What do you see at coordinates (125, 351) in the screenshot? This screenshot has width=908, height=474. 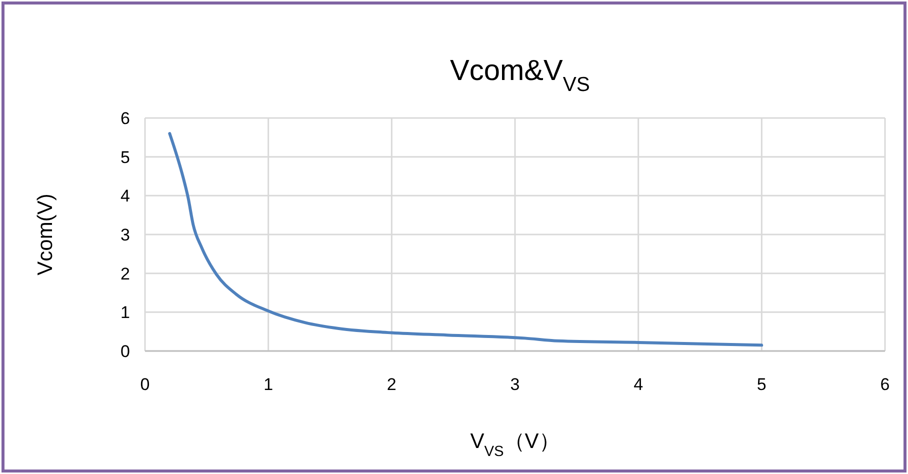 I see `y-tick-label: 0` at bounding box center [125, 351].